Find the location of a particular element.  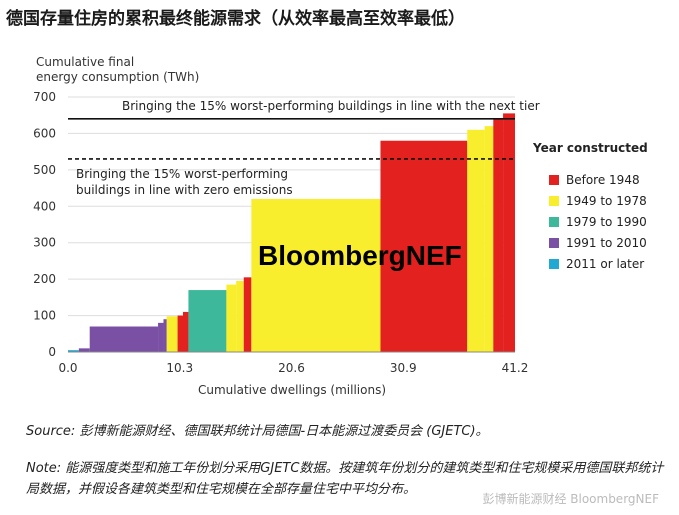

ref-line-zero-emissions-label-line1: Bringing the 15% worst-performing is located at coordinates (182, 174).